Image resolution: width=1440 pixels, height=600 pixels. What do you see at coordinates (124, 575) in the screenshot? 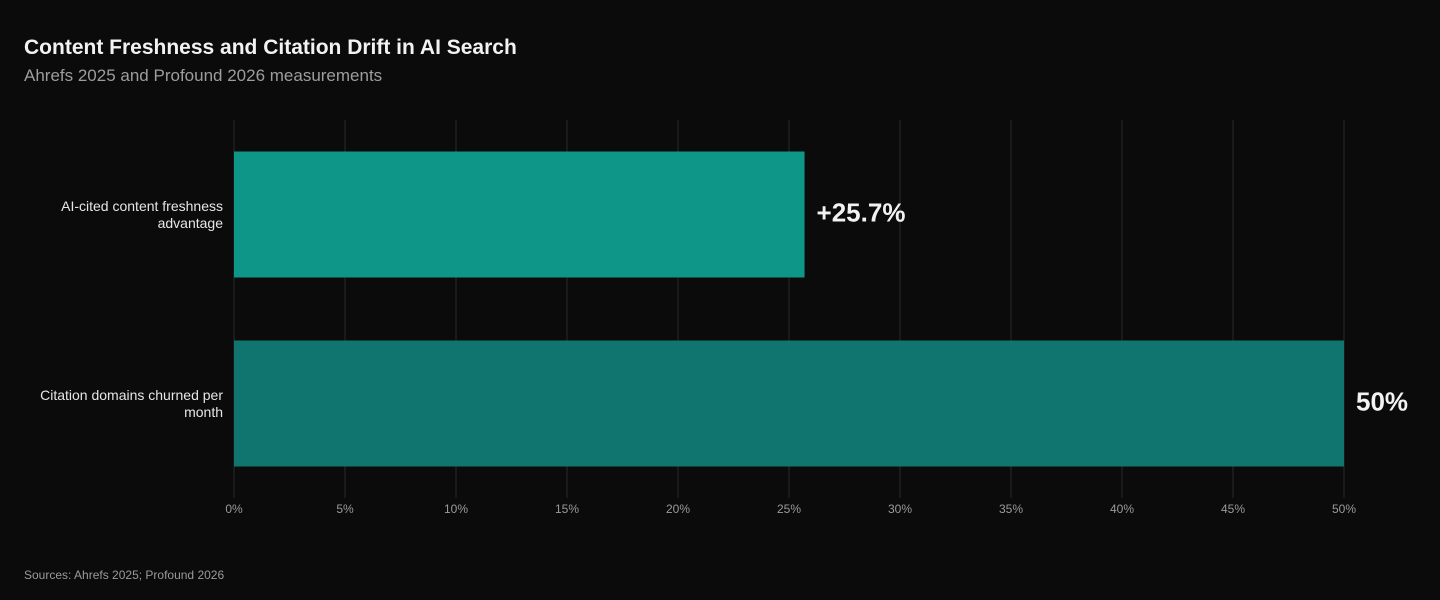
I see `source-note: Sources: Ahrefs 2025; Profound 2026` at bounding box center [124, 575].